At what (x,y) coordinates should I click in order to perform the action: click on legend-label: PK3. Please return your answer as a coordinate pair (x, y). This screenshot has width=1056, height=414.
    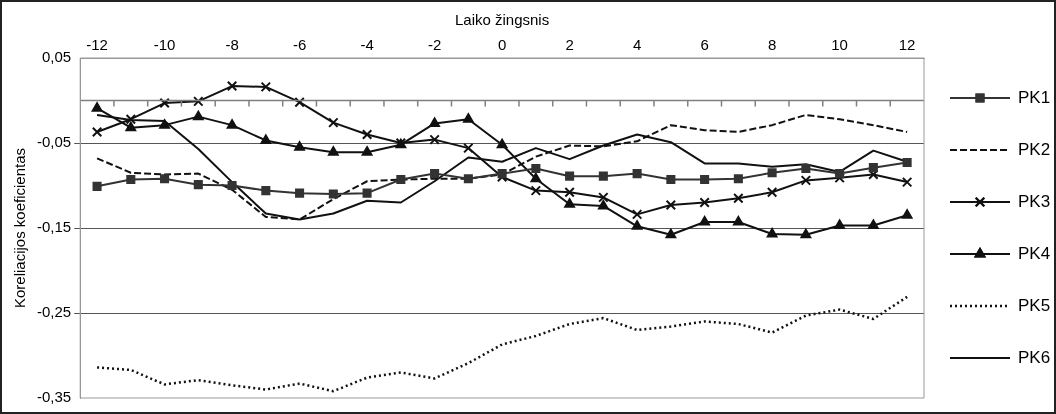
    Looking at the image, I should click on (1034, 201).